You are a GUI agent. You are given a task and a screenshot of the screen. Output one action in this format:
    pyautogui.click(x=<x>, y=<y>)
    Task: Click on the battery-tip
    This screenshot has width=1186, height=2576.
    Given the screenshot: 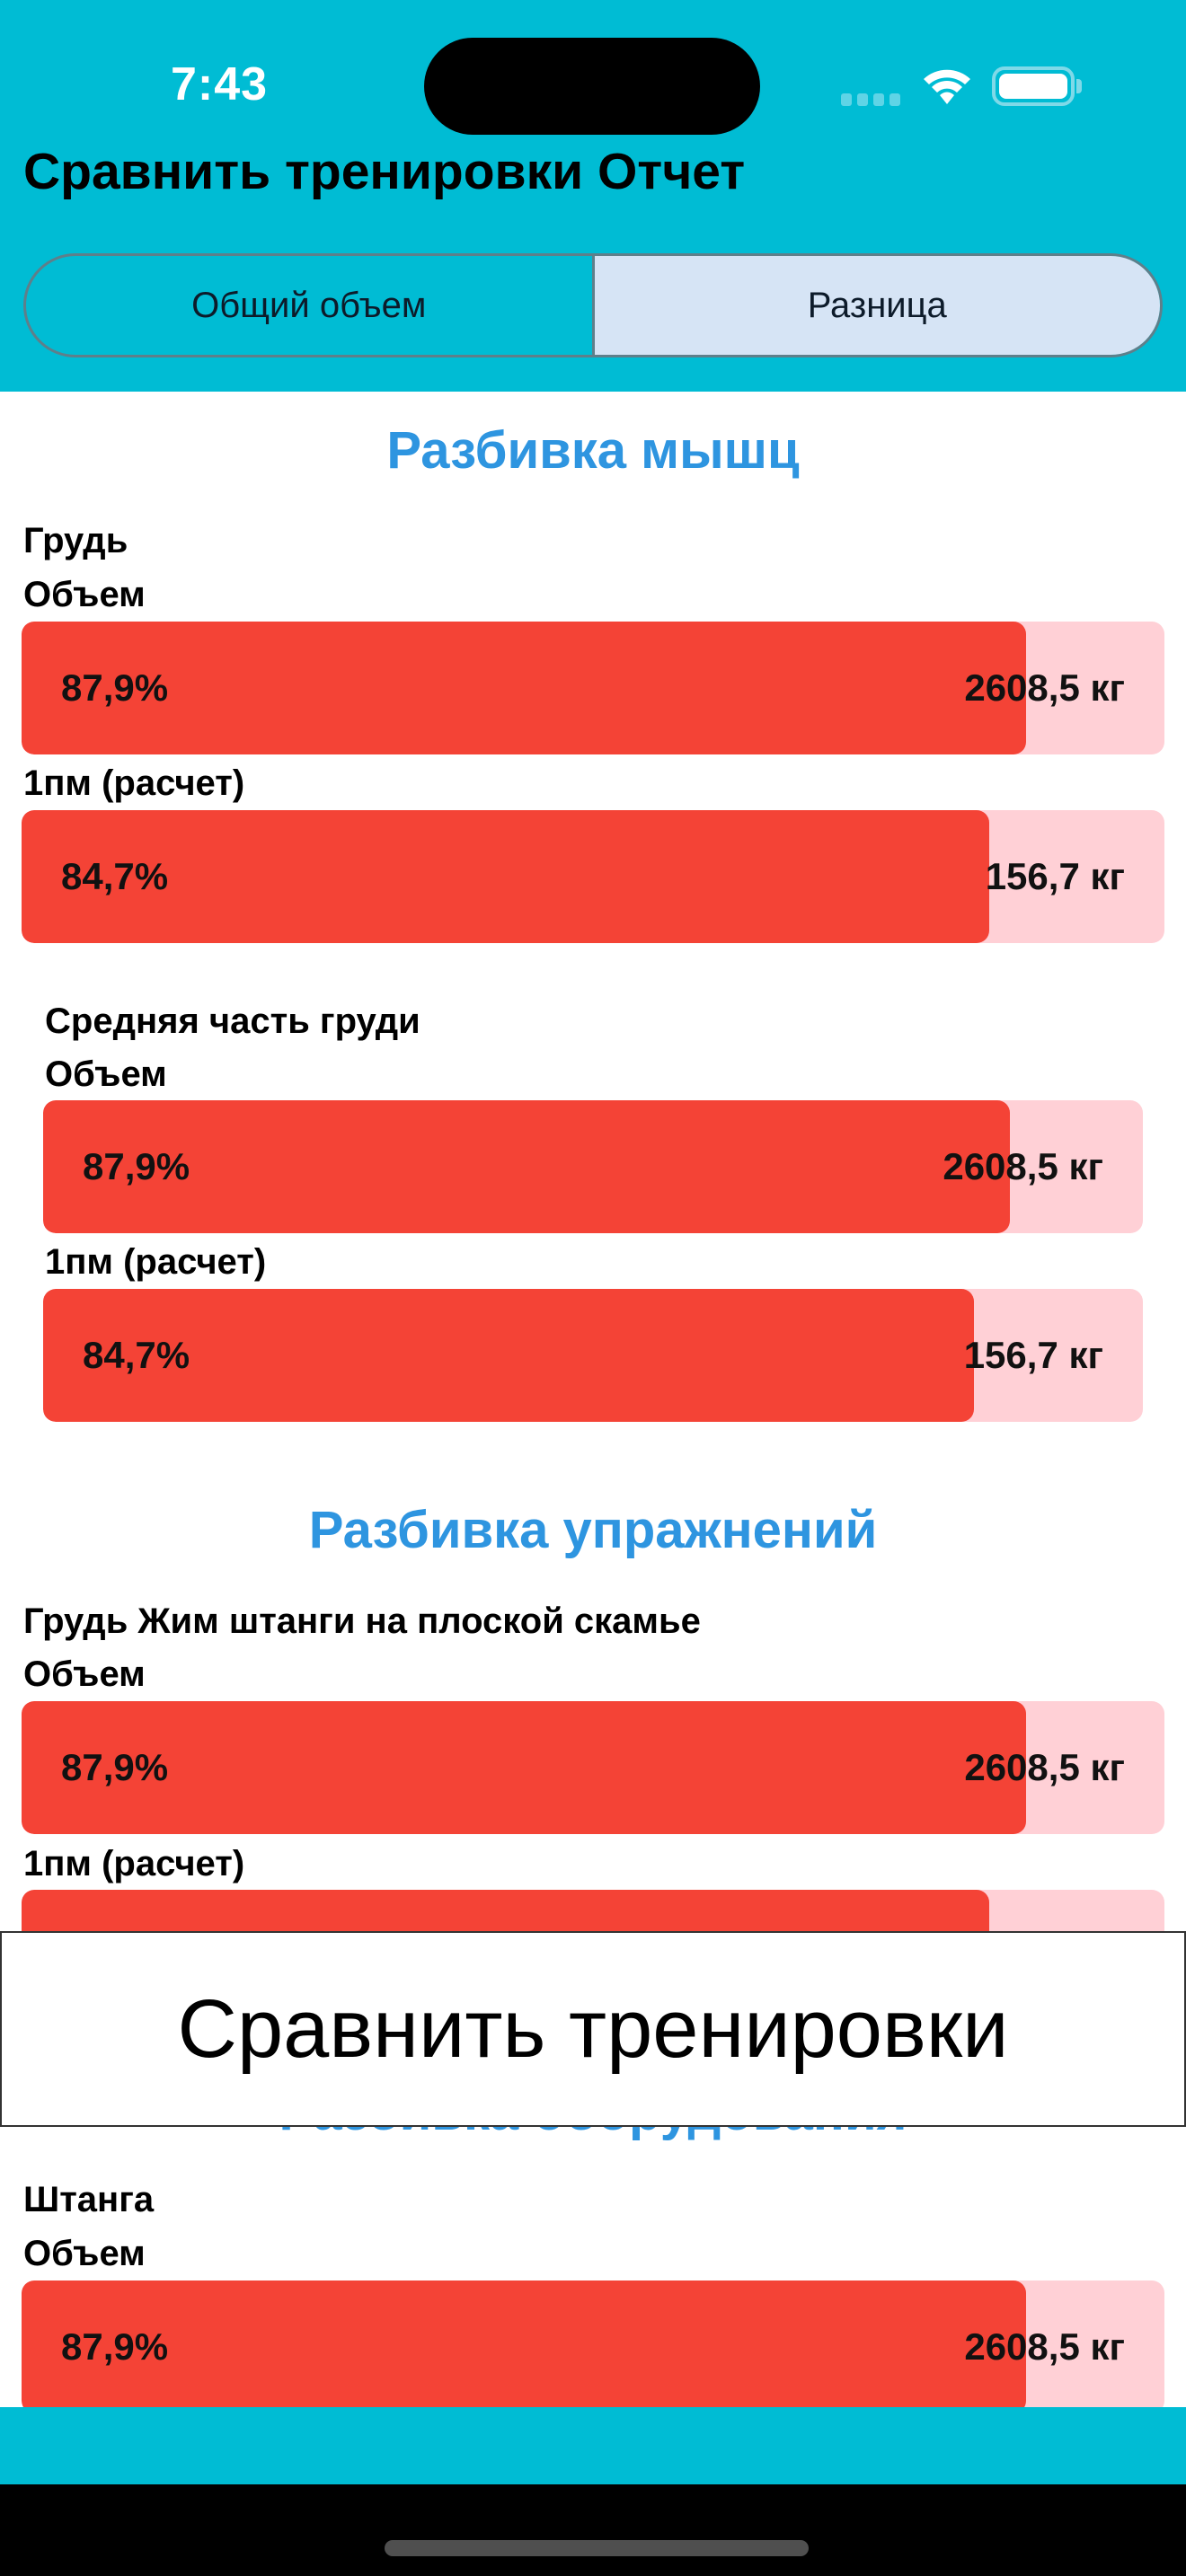 What is the action you would take?
    pyautogui.click(x=1079, y=86)
    